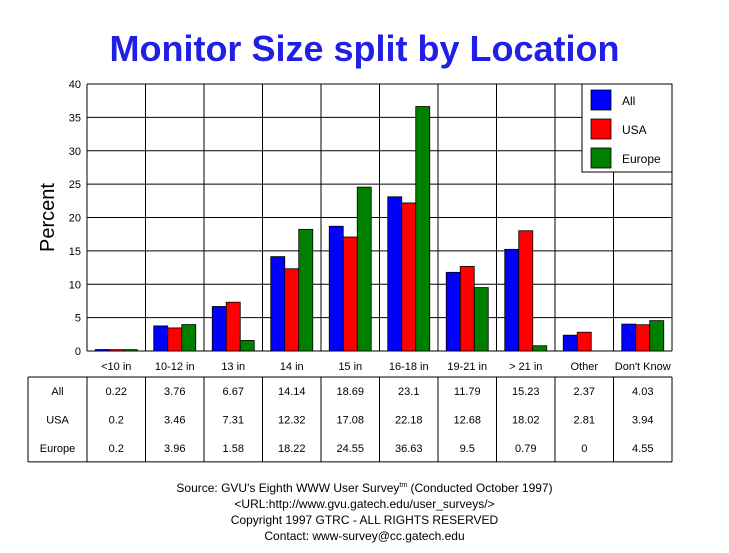 The width and height of the screenshot is (729, 553). Describe the element at coordinates (364, 48) in the screenshot. I see `chart-title: Monitor Size split by Location` at that location.